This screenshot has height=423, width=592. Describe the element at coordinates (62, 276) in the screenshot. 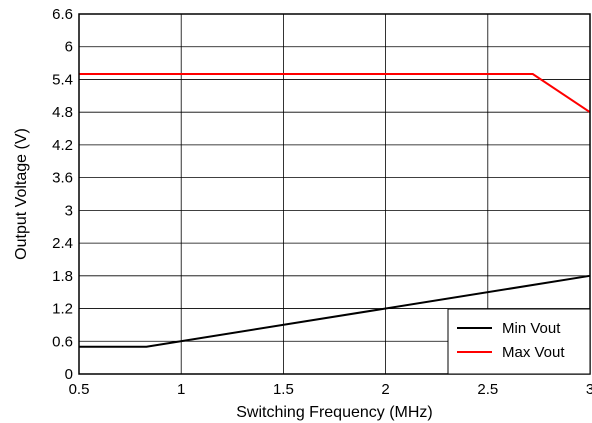

I see `y-tick-label: 1.8` at that location.